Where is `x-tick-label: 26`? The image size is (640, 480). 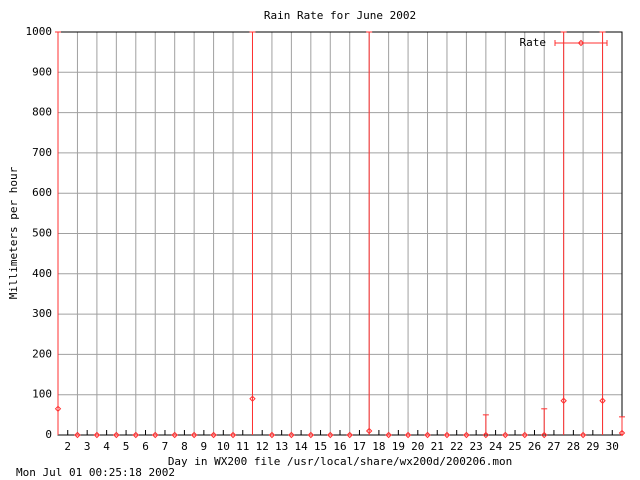
x-tick-label: 26 is located at coordinates (534, 446).